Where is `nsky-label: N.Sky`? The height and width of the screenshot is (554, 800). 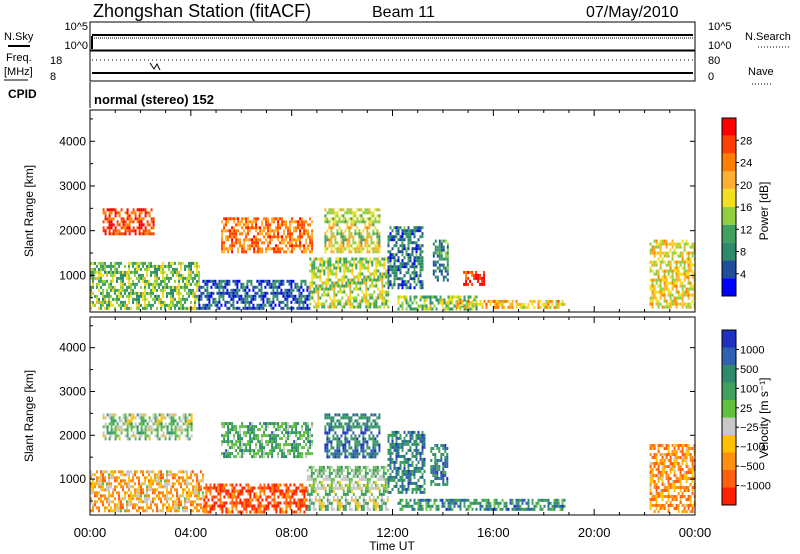 nsky-label: N.Sky is located at coordinates (19, 37).